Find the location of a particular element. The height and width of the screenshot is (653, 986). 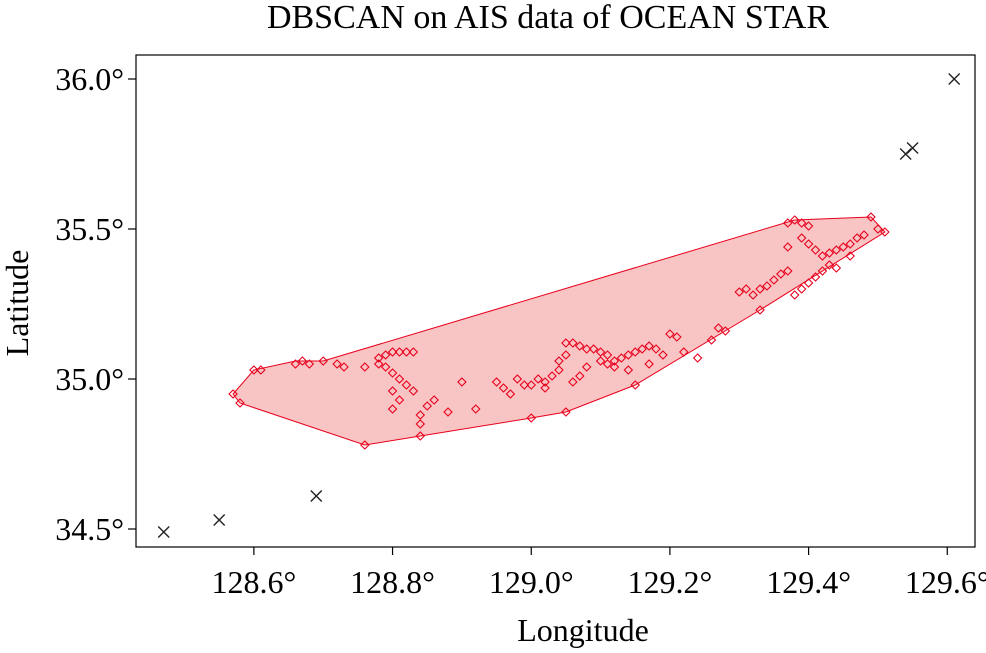

y-tick-label: 34.5° is located at coordinates (89, 529).